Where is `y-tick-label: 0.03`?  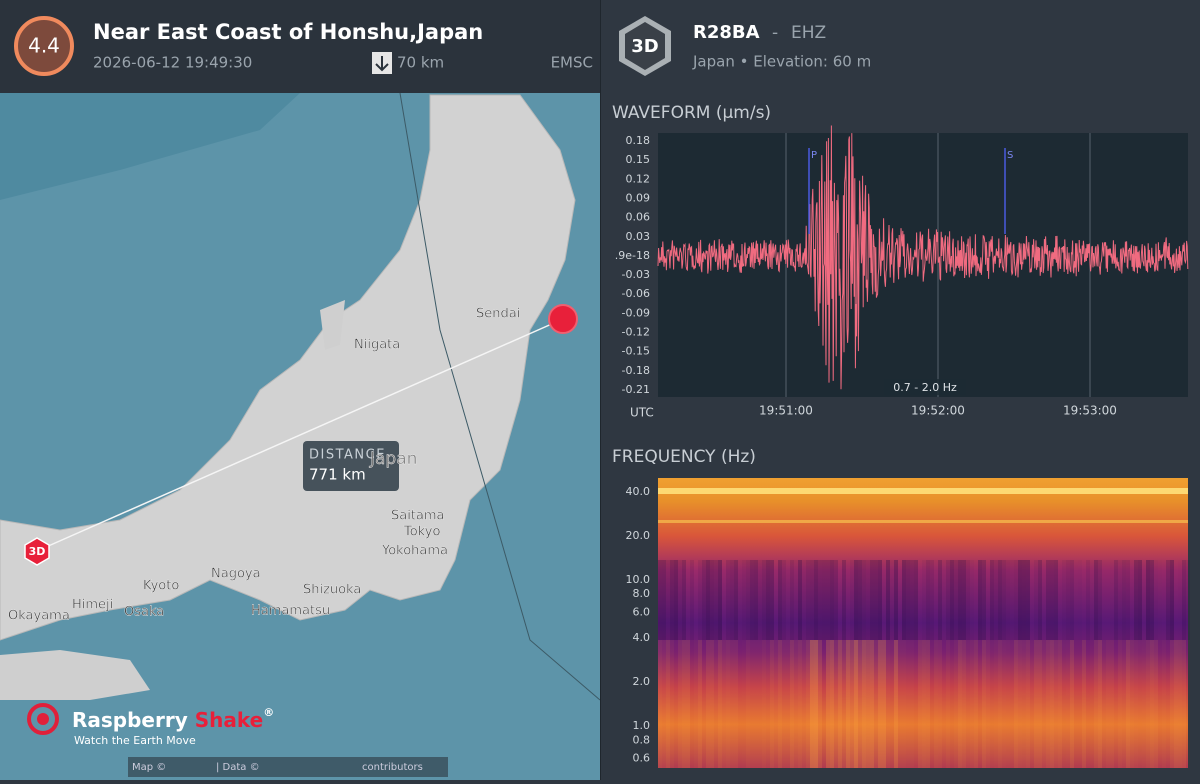
y-tick-label: 0.03 is located at coordinates (638, 236).